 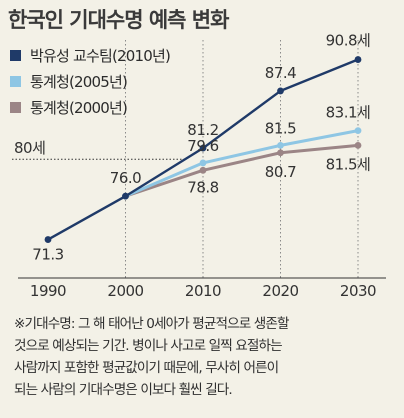 I want to click on data-label-statistics-2005: 81.5, so click(x=280, y=128).